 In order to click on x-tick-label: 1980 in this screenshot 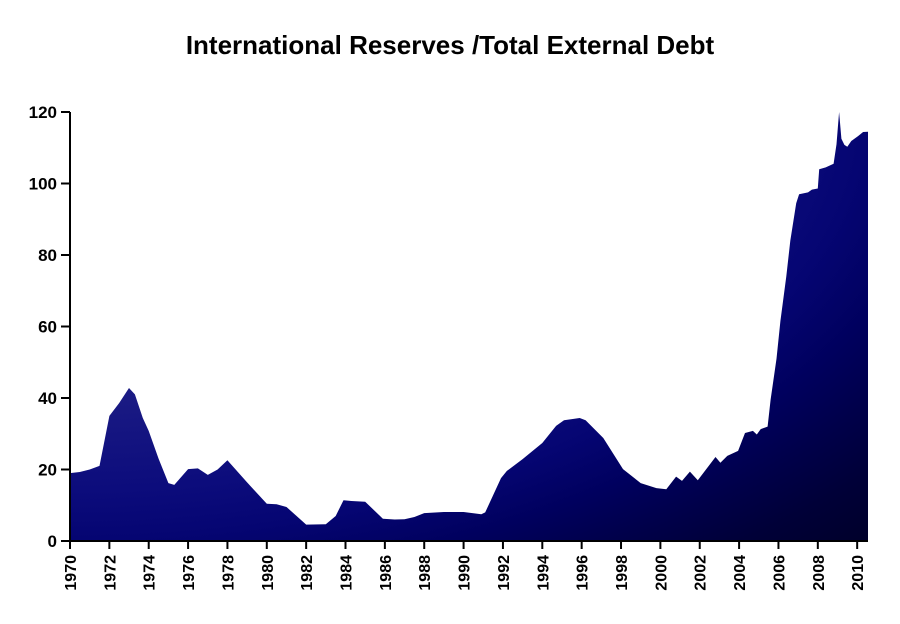, I will do `click(268, 573)`.